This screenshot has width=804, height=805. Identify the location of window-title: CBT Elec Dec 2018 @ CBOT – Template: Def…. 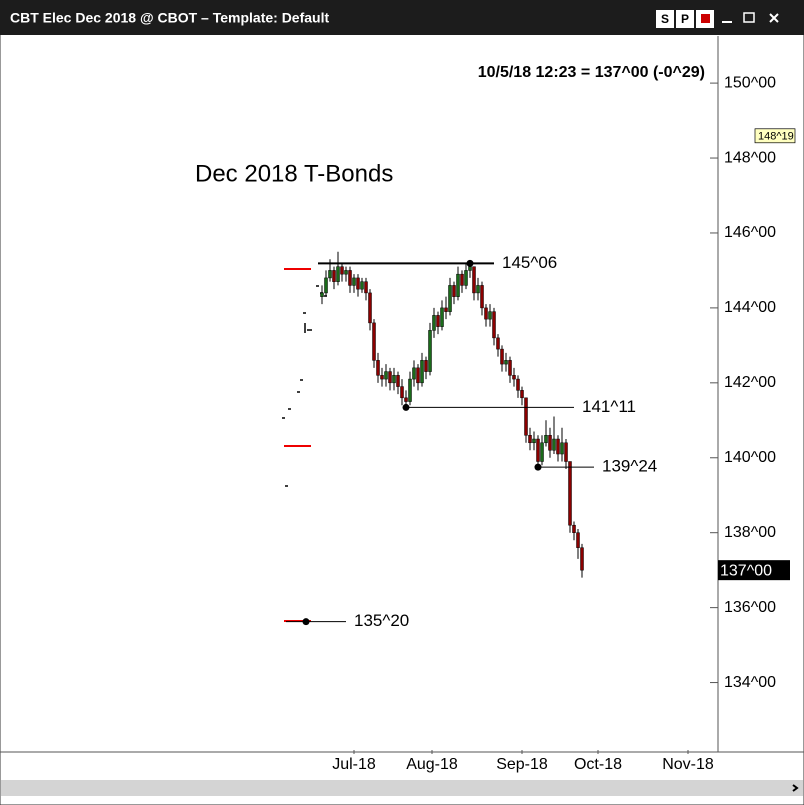
(169, 18).